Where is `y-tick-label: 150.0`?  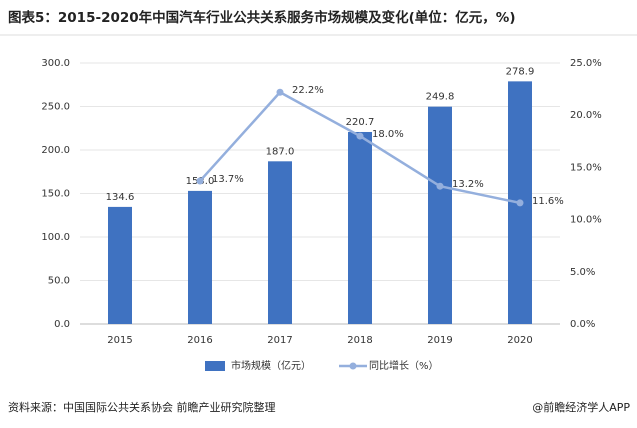
y-tick-label: 150.0 is located at coordinates (55, 194).